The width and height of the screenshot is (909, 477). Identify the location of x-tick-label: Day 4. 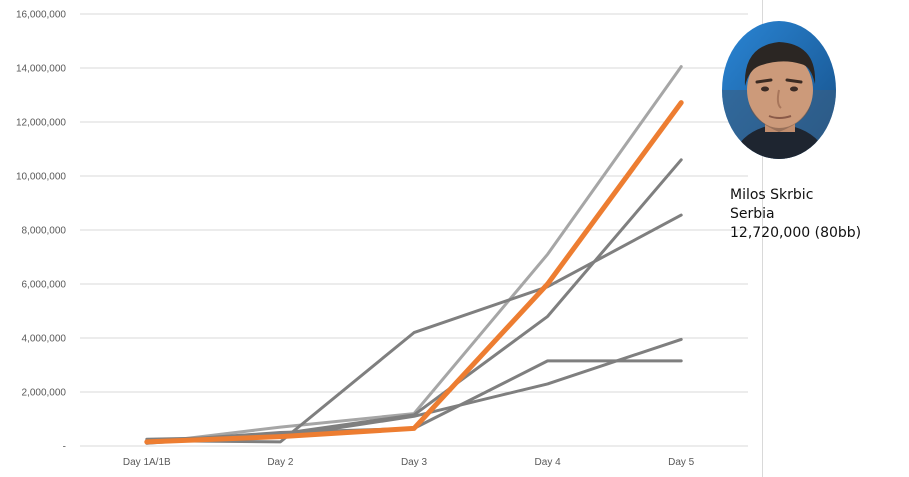
(548, 462).